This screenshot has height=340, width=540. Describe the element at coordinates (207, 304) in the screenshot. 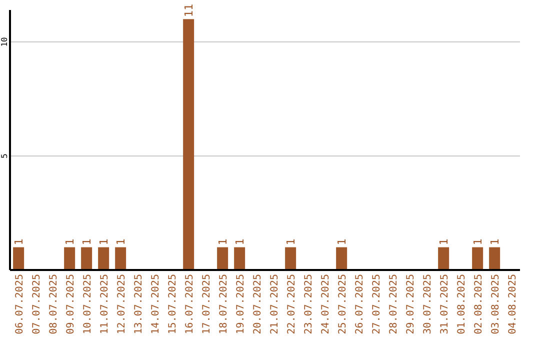

I see `x-tick-label: 17.07.2025` at that location.